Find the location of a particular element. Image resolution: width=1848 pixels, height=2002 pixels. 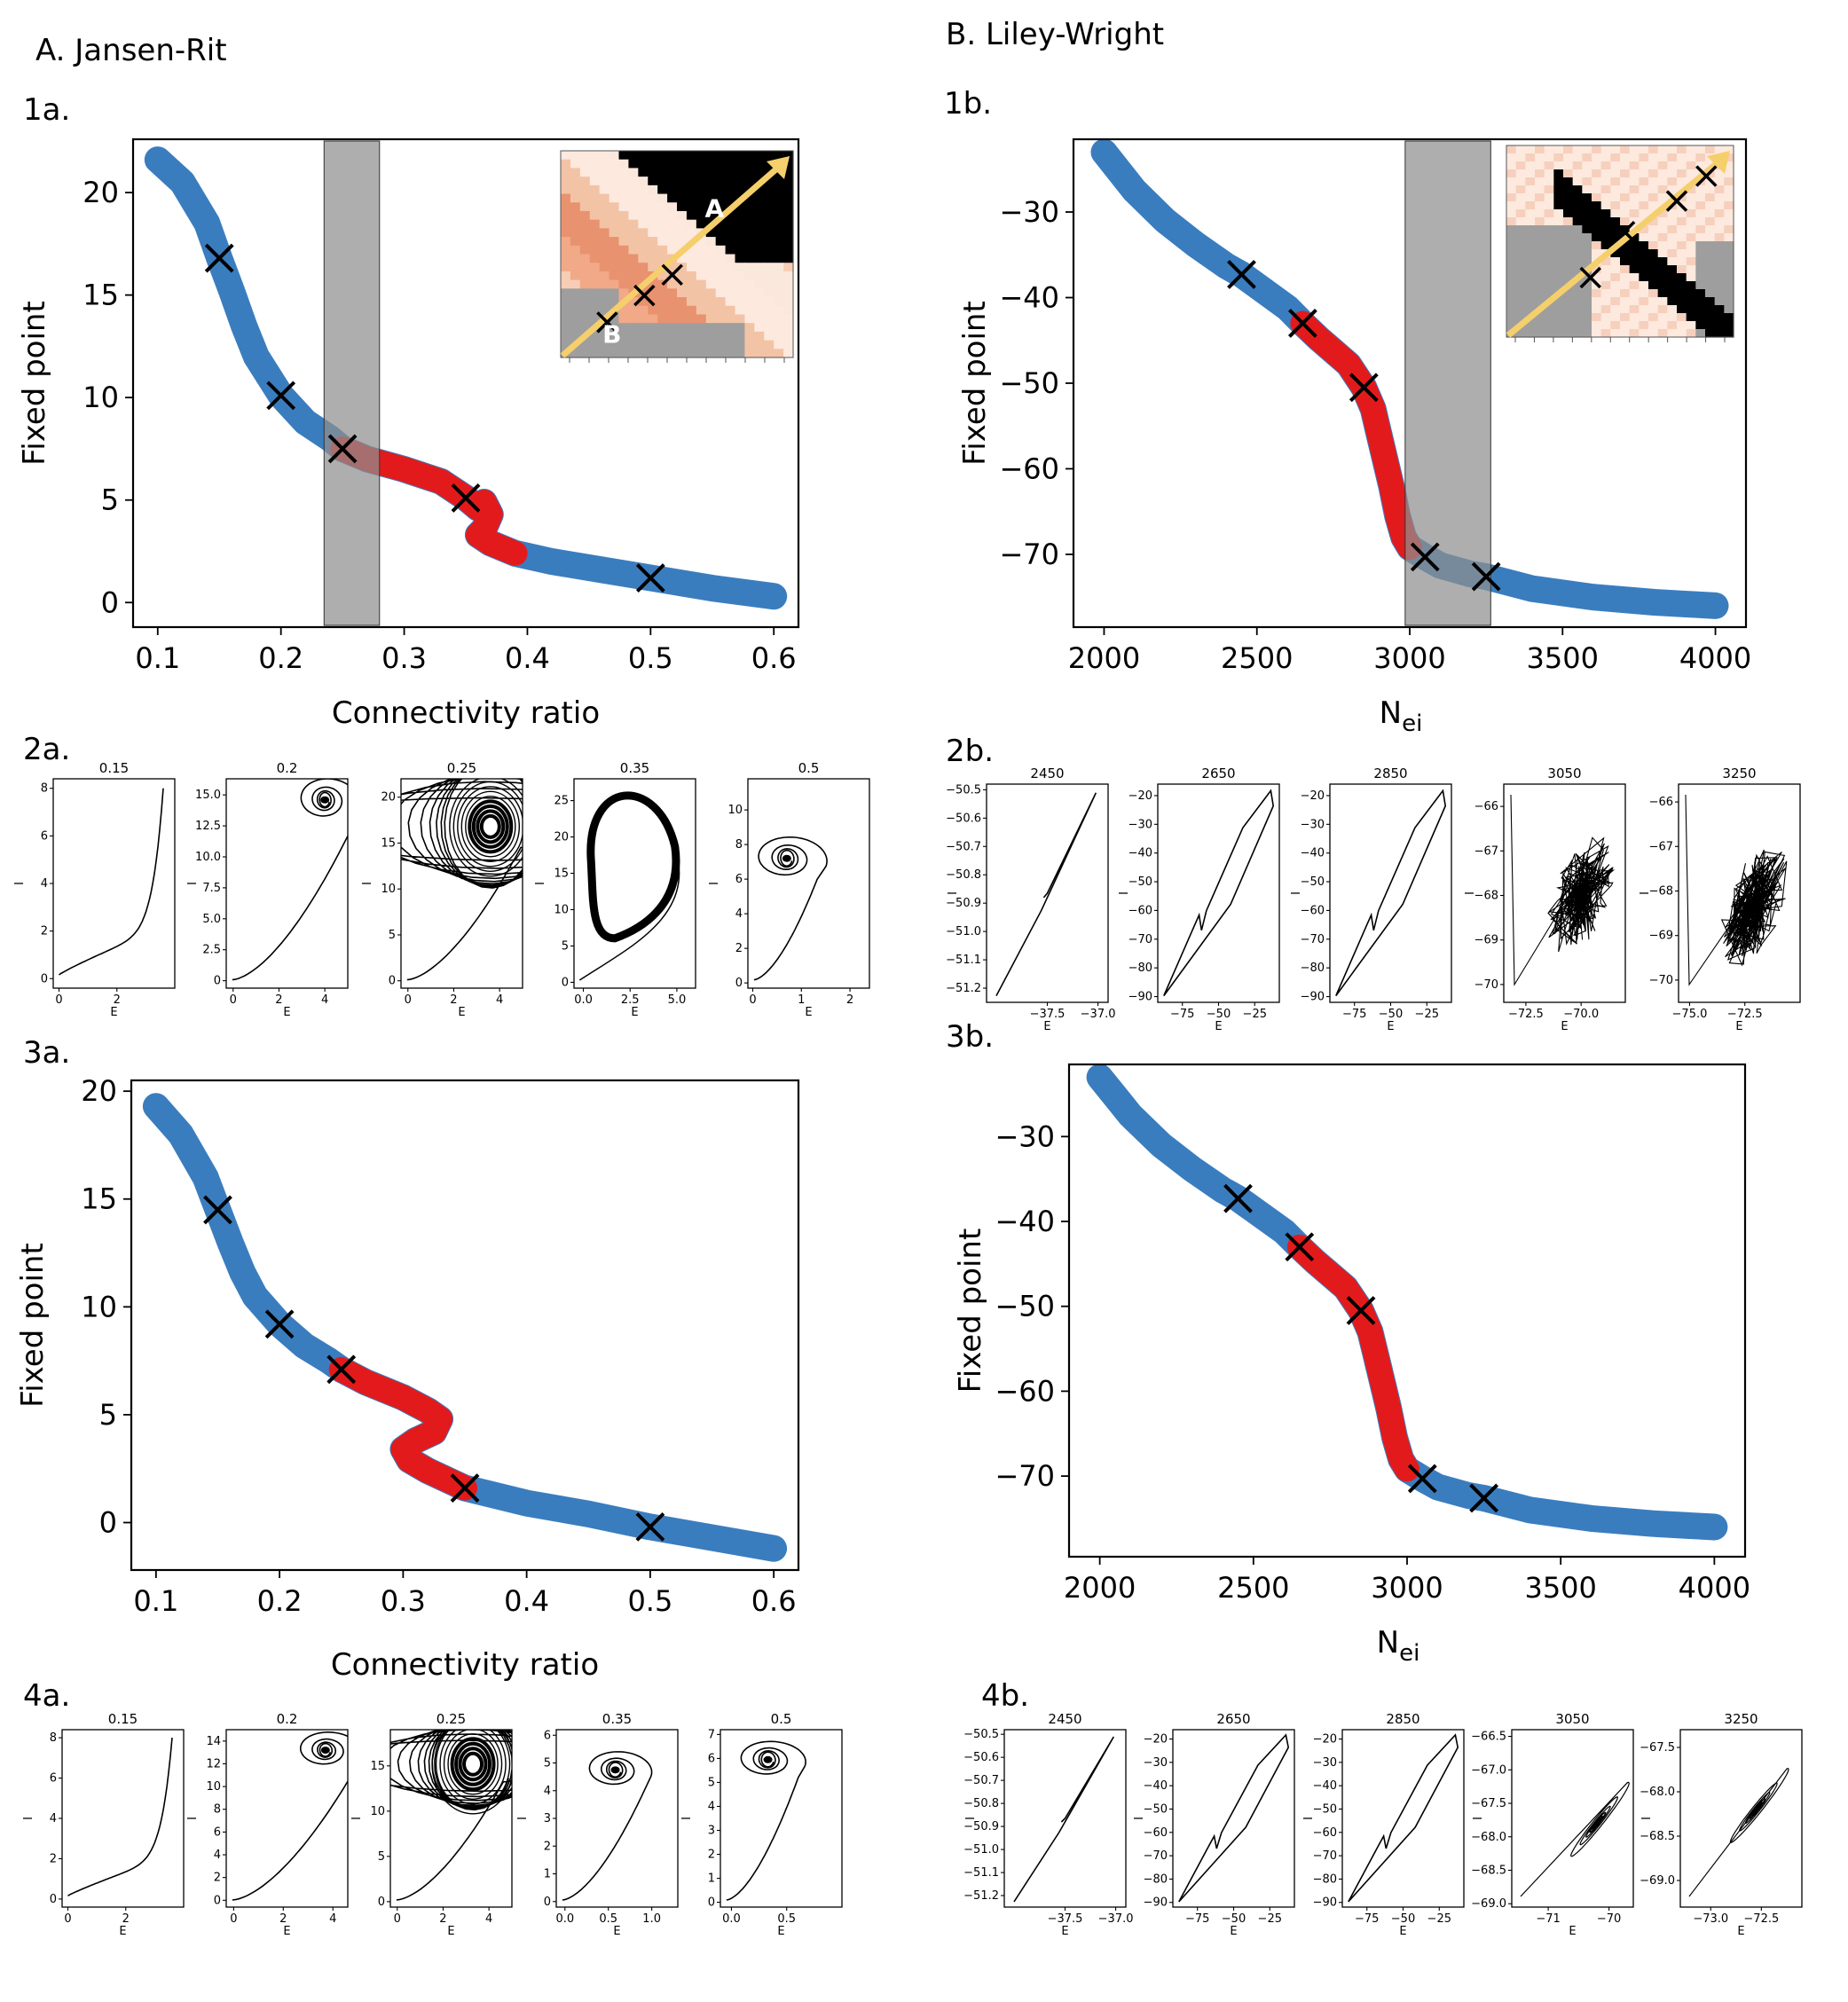

y-tick-label-1b: −40 is located at coordinates (1029, 298).